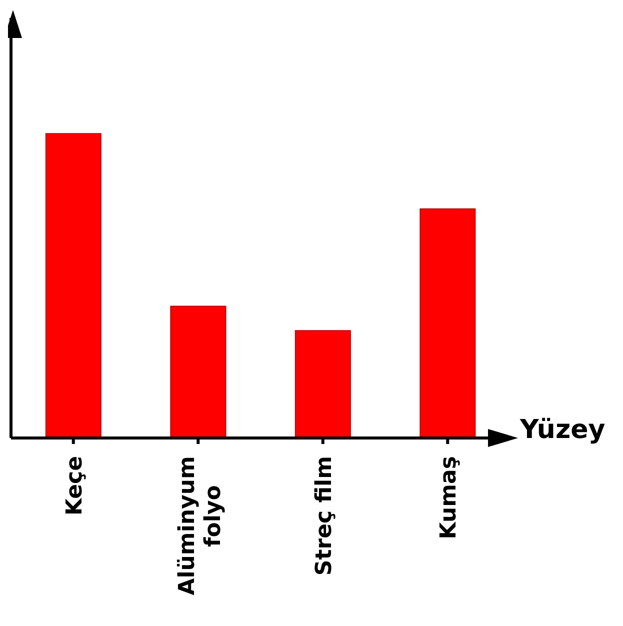 The width and height of the screenshot is (623, 626). What do you see at coordinates (449, 498) in the screenshot?
I see `x-tick-label: Kumaş` at bounding box center [449, 498].